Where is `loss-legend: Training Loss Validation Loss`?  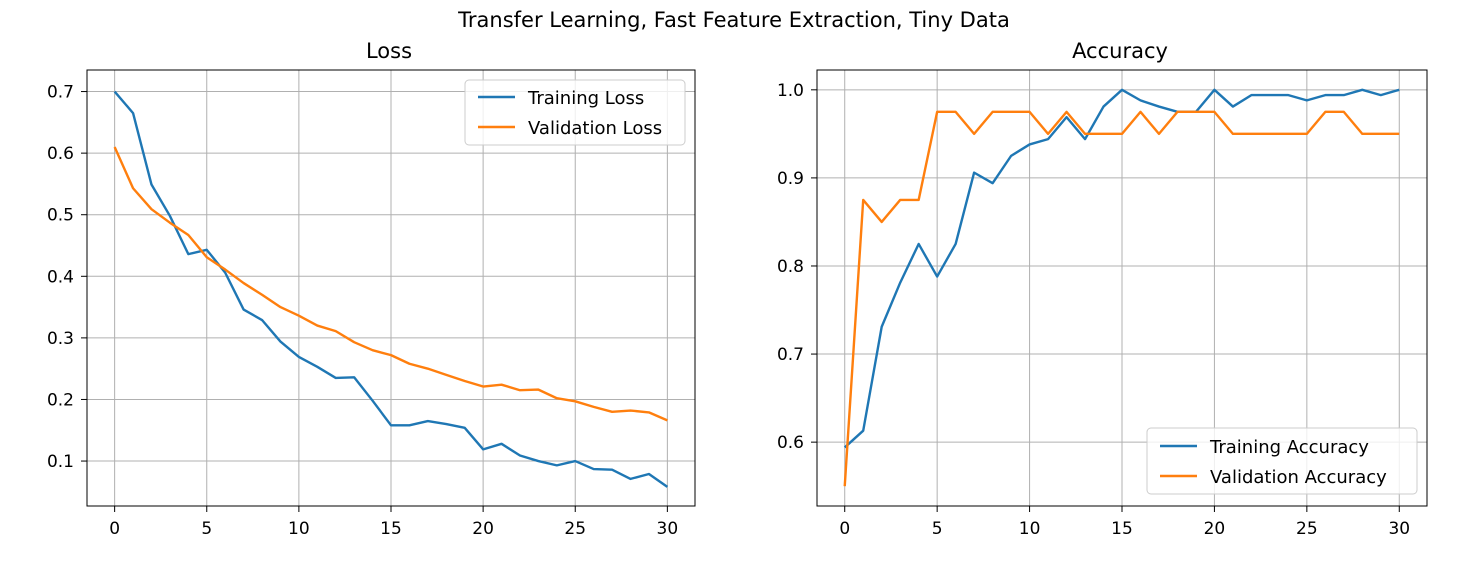 loss-legend: Training Loss Validation Loss is located at coordinates (575, 112).